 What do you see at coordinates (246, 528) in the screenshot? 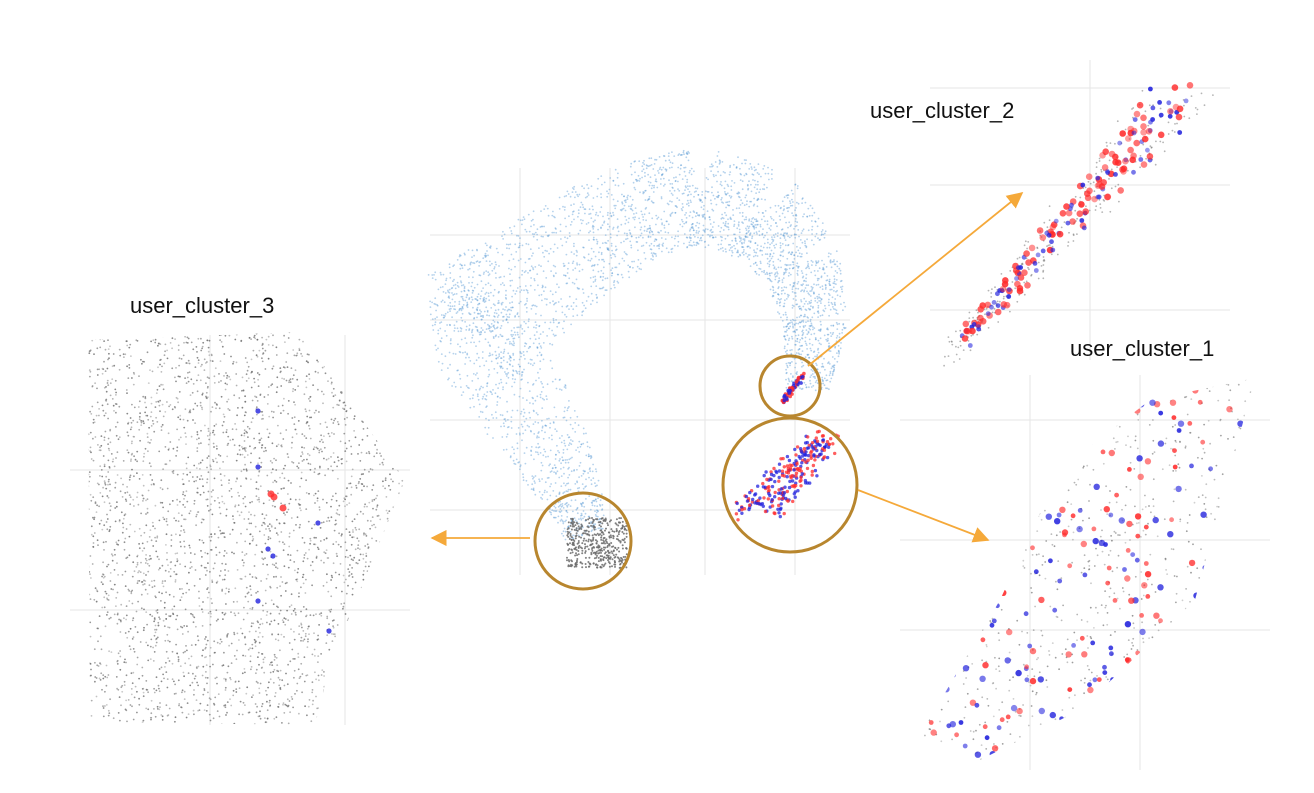
I see `cluster-3-zoom-panel` at bounding box center [246, 528].